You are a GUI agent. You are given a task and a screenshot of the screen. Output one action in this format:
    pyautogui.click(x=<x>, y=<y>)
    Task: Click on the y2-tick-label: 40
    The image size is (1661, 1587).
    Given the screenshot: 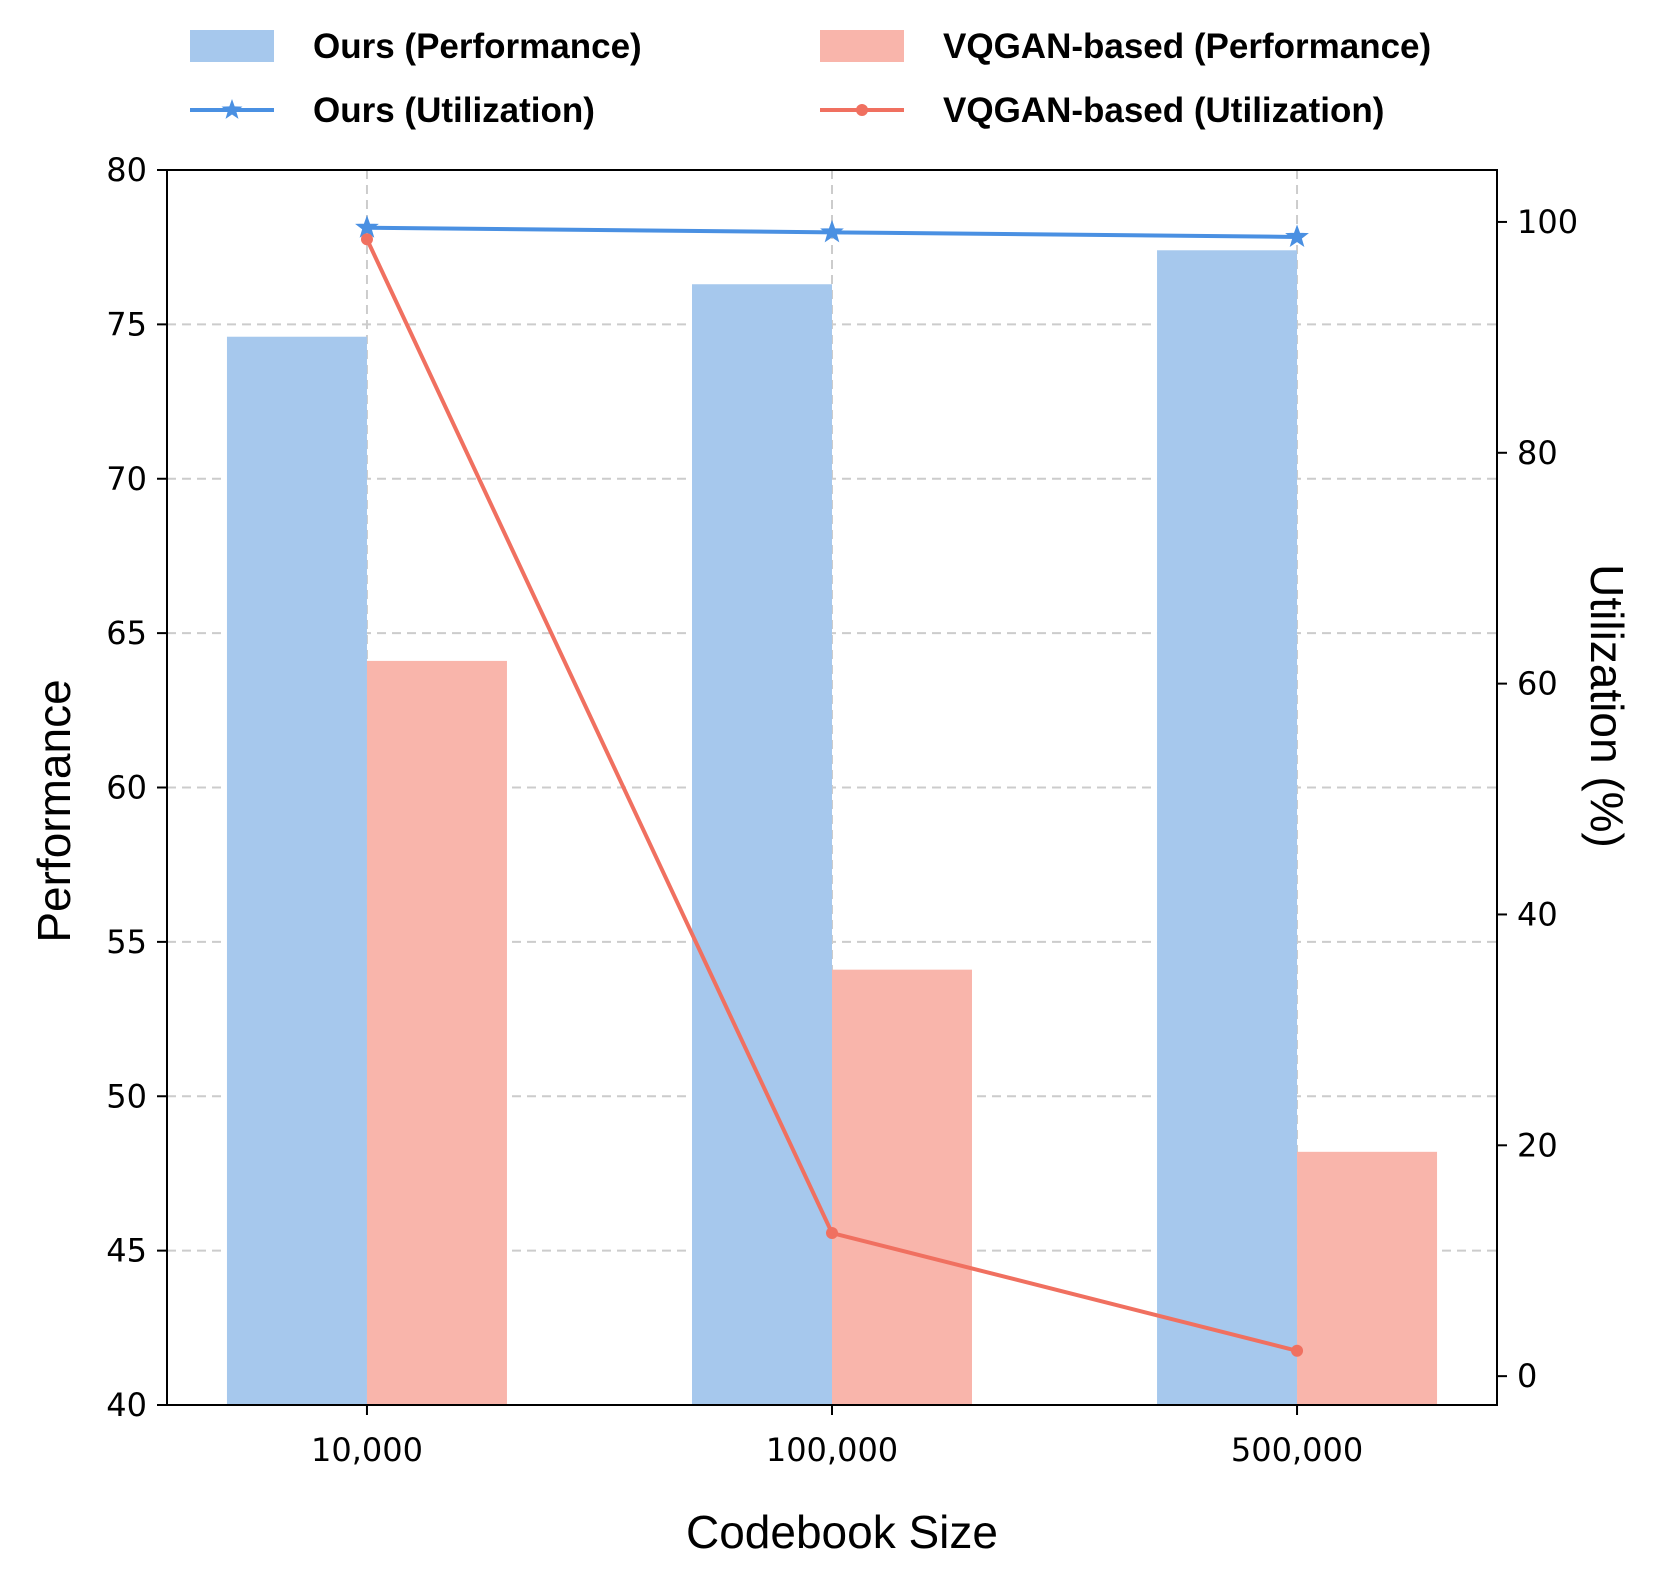 What is the action you would take?
    pyautogui.click(x=1537, y=914)
    